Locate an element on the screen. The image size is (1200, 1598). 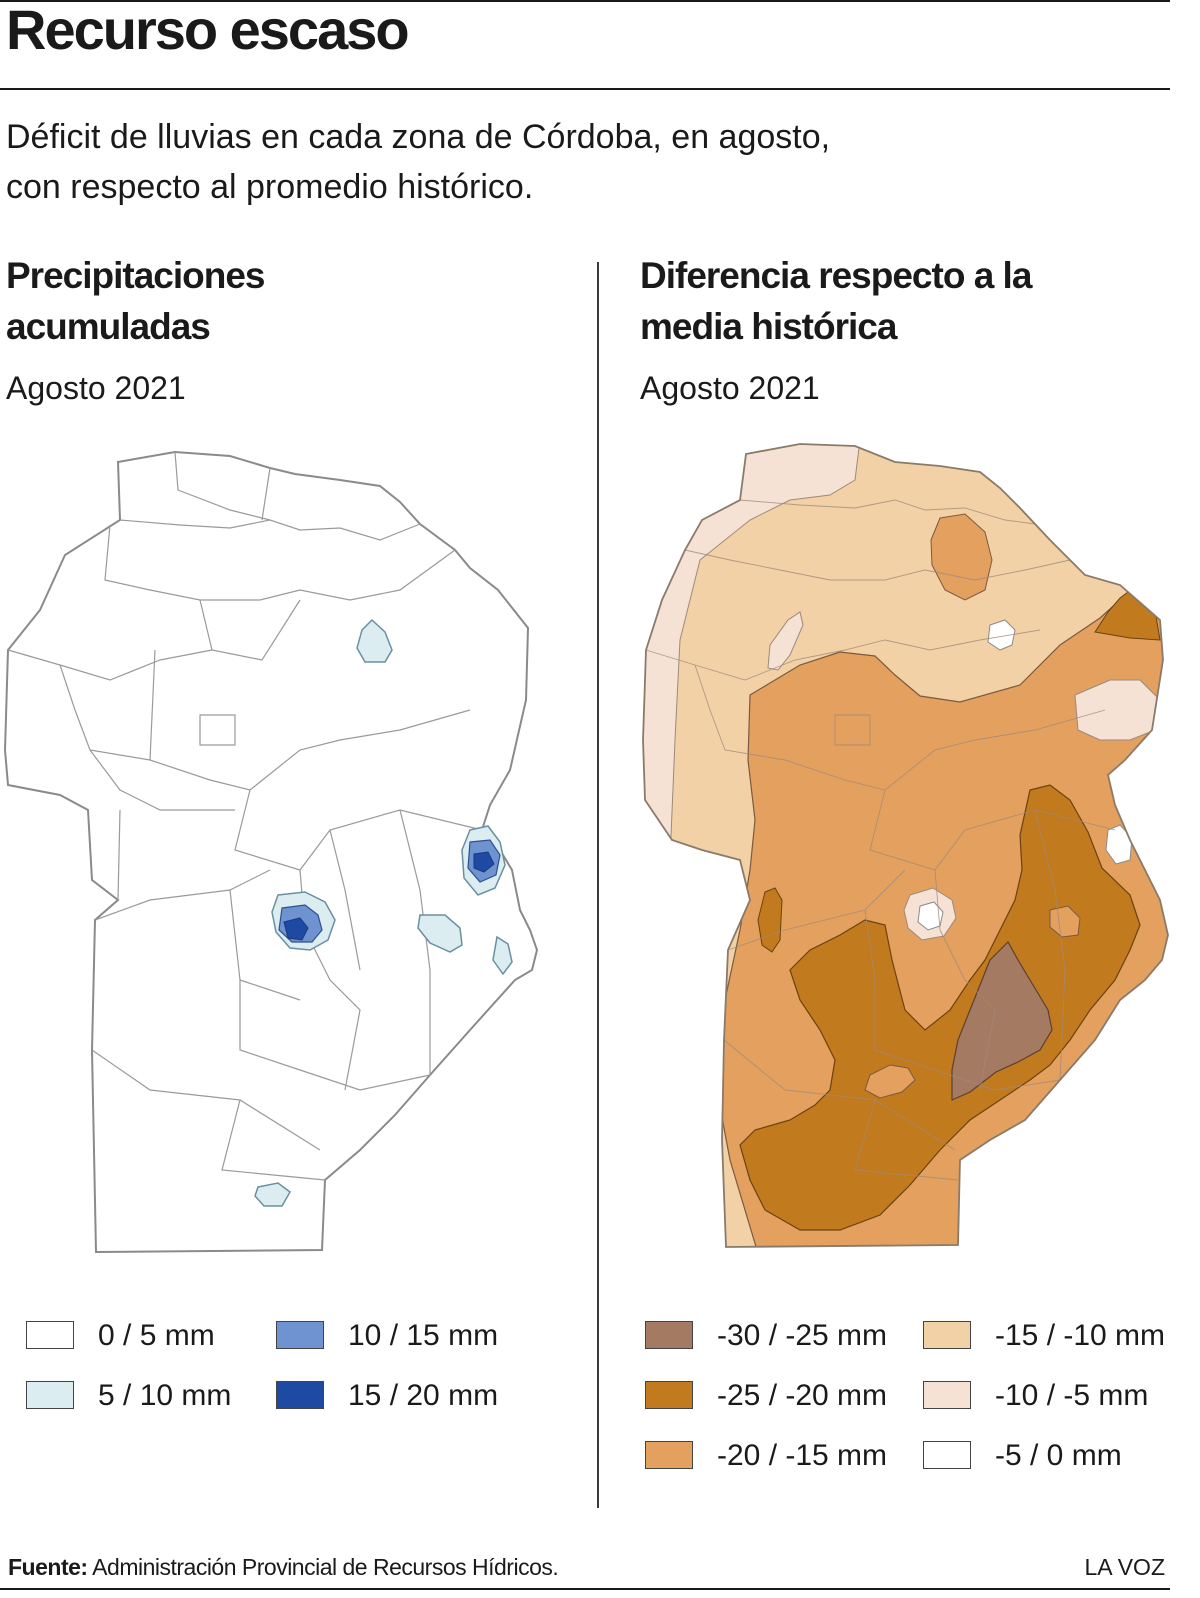
title-rule is located at coordinates (585, 89).